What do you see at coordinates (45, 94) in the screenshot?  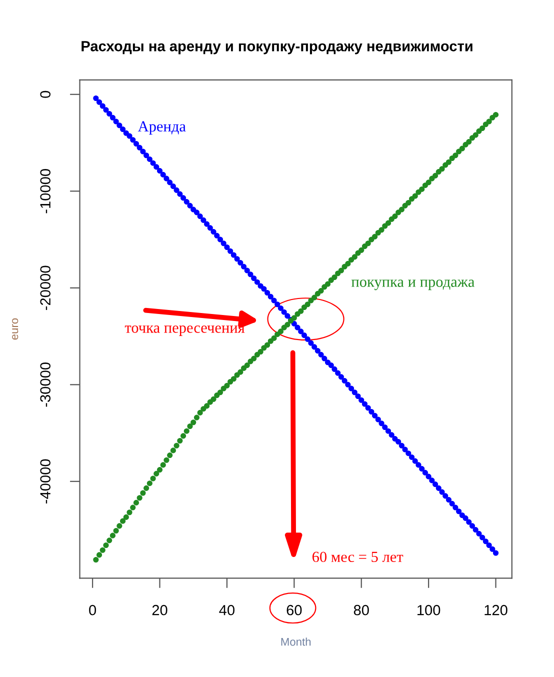 I see `y-tick-label: 0` at bounding box center [45, 94].